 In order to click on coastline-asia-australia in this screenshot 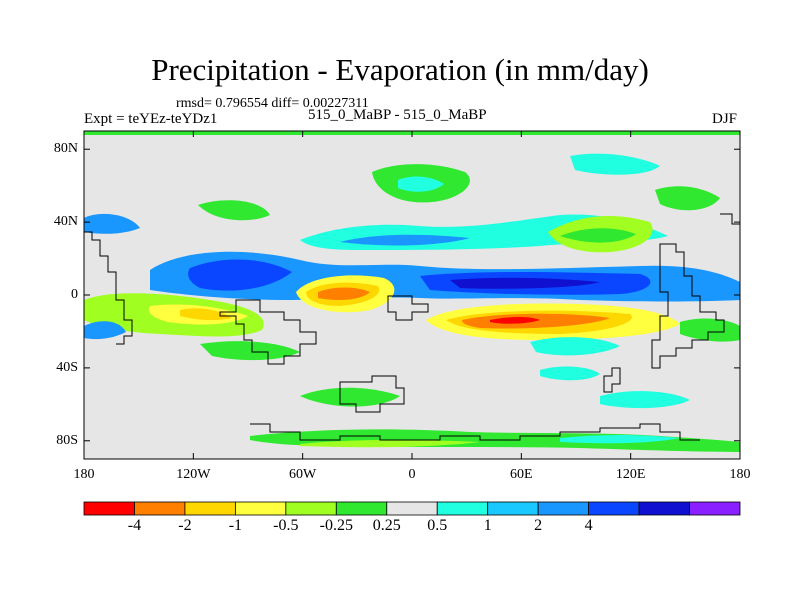, I will do `click(688, 306)`.